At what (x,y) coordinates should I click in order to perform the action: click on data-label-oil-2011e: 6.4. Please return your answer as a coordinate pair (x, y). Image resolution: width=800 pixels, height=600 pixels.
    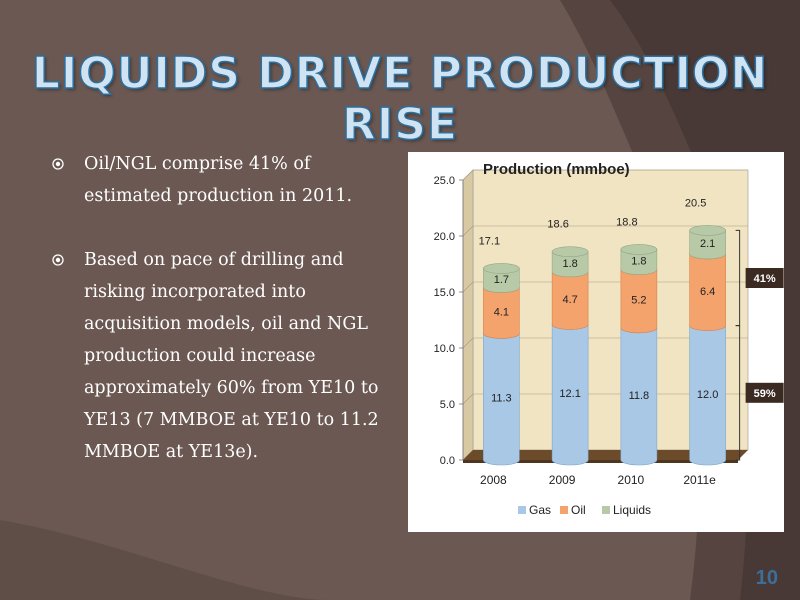
    Looking at the image, I should click on (707, 292).